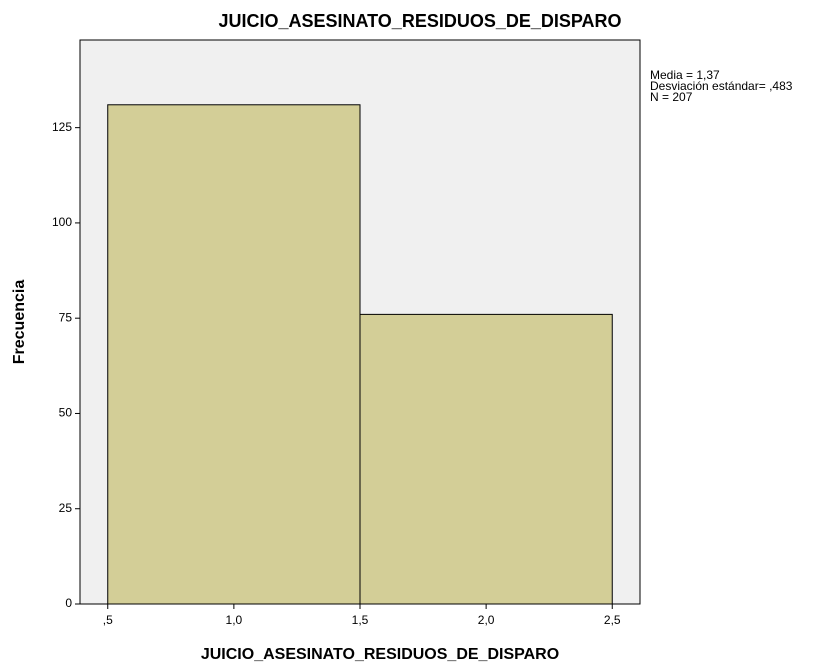  Describe the element at coordinates (234, 620) in the screenshot. I see `x-tick-label: 1,0` at that location.